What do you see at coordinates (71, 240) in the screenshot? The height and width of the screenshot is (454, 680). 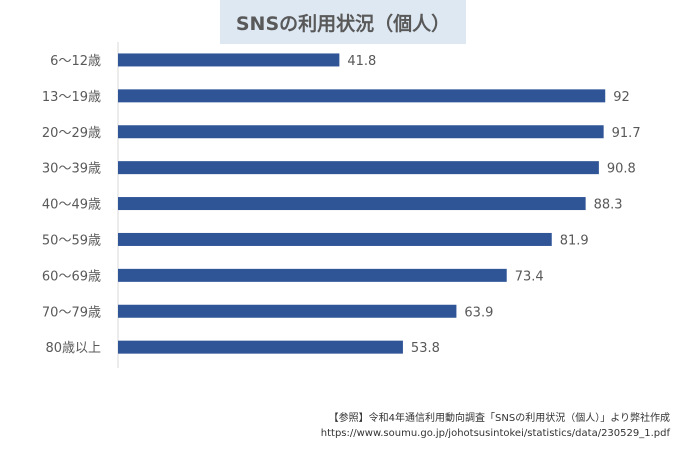 I see `category-label: 50～59歳` at bounding box center [71, 240].